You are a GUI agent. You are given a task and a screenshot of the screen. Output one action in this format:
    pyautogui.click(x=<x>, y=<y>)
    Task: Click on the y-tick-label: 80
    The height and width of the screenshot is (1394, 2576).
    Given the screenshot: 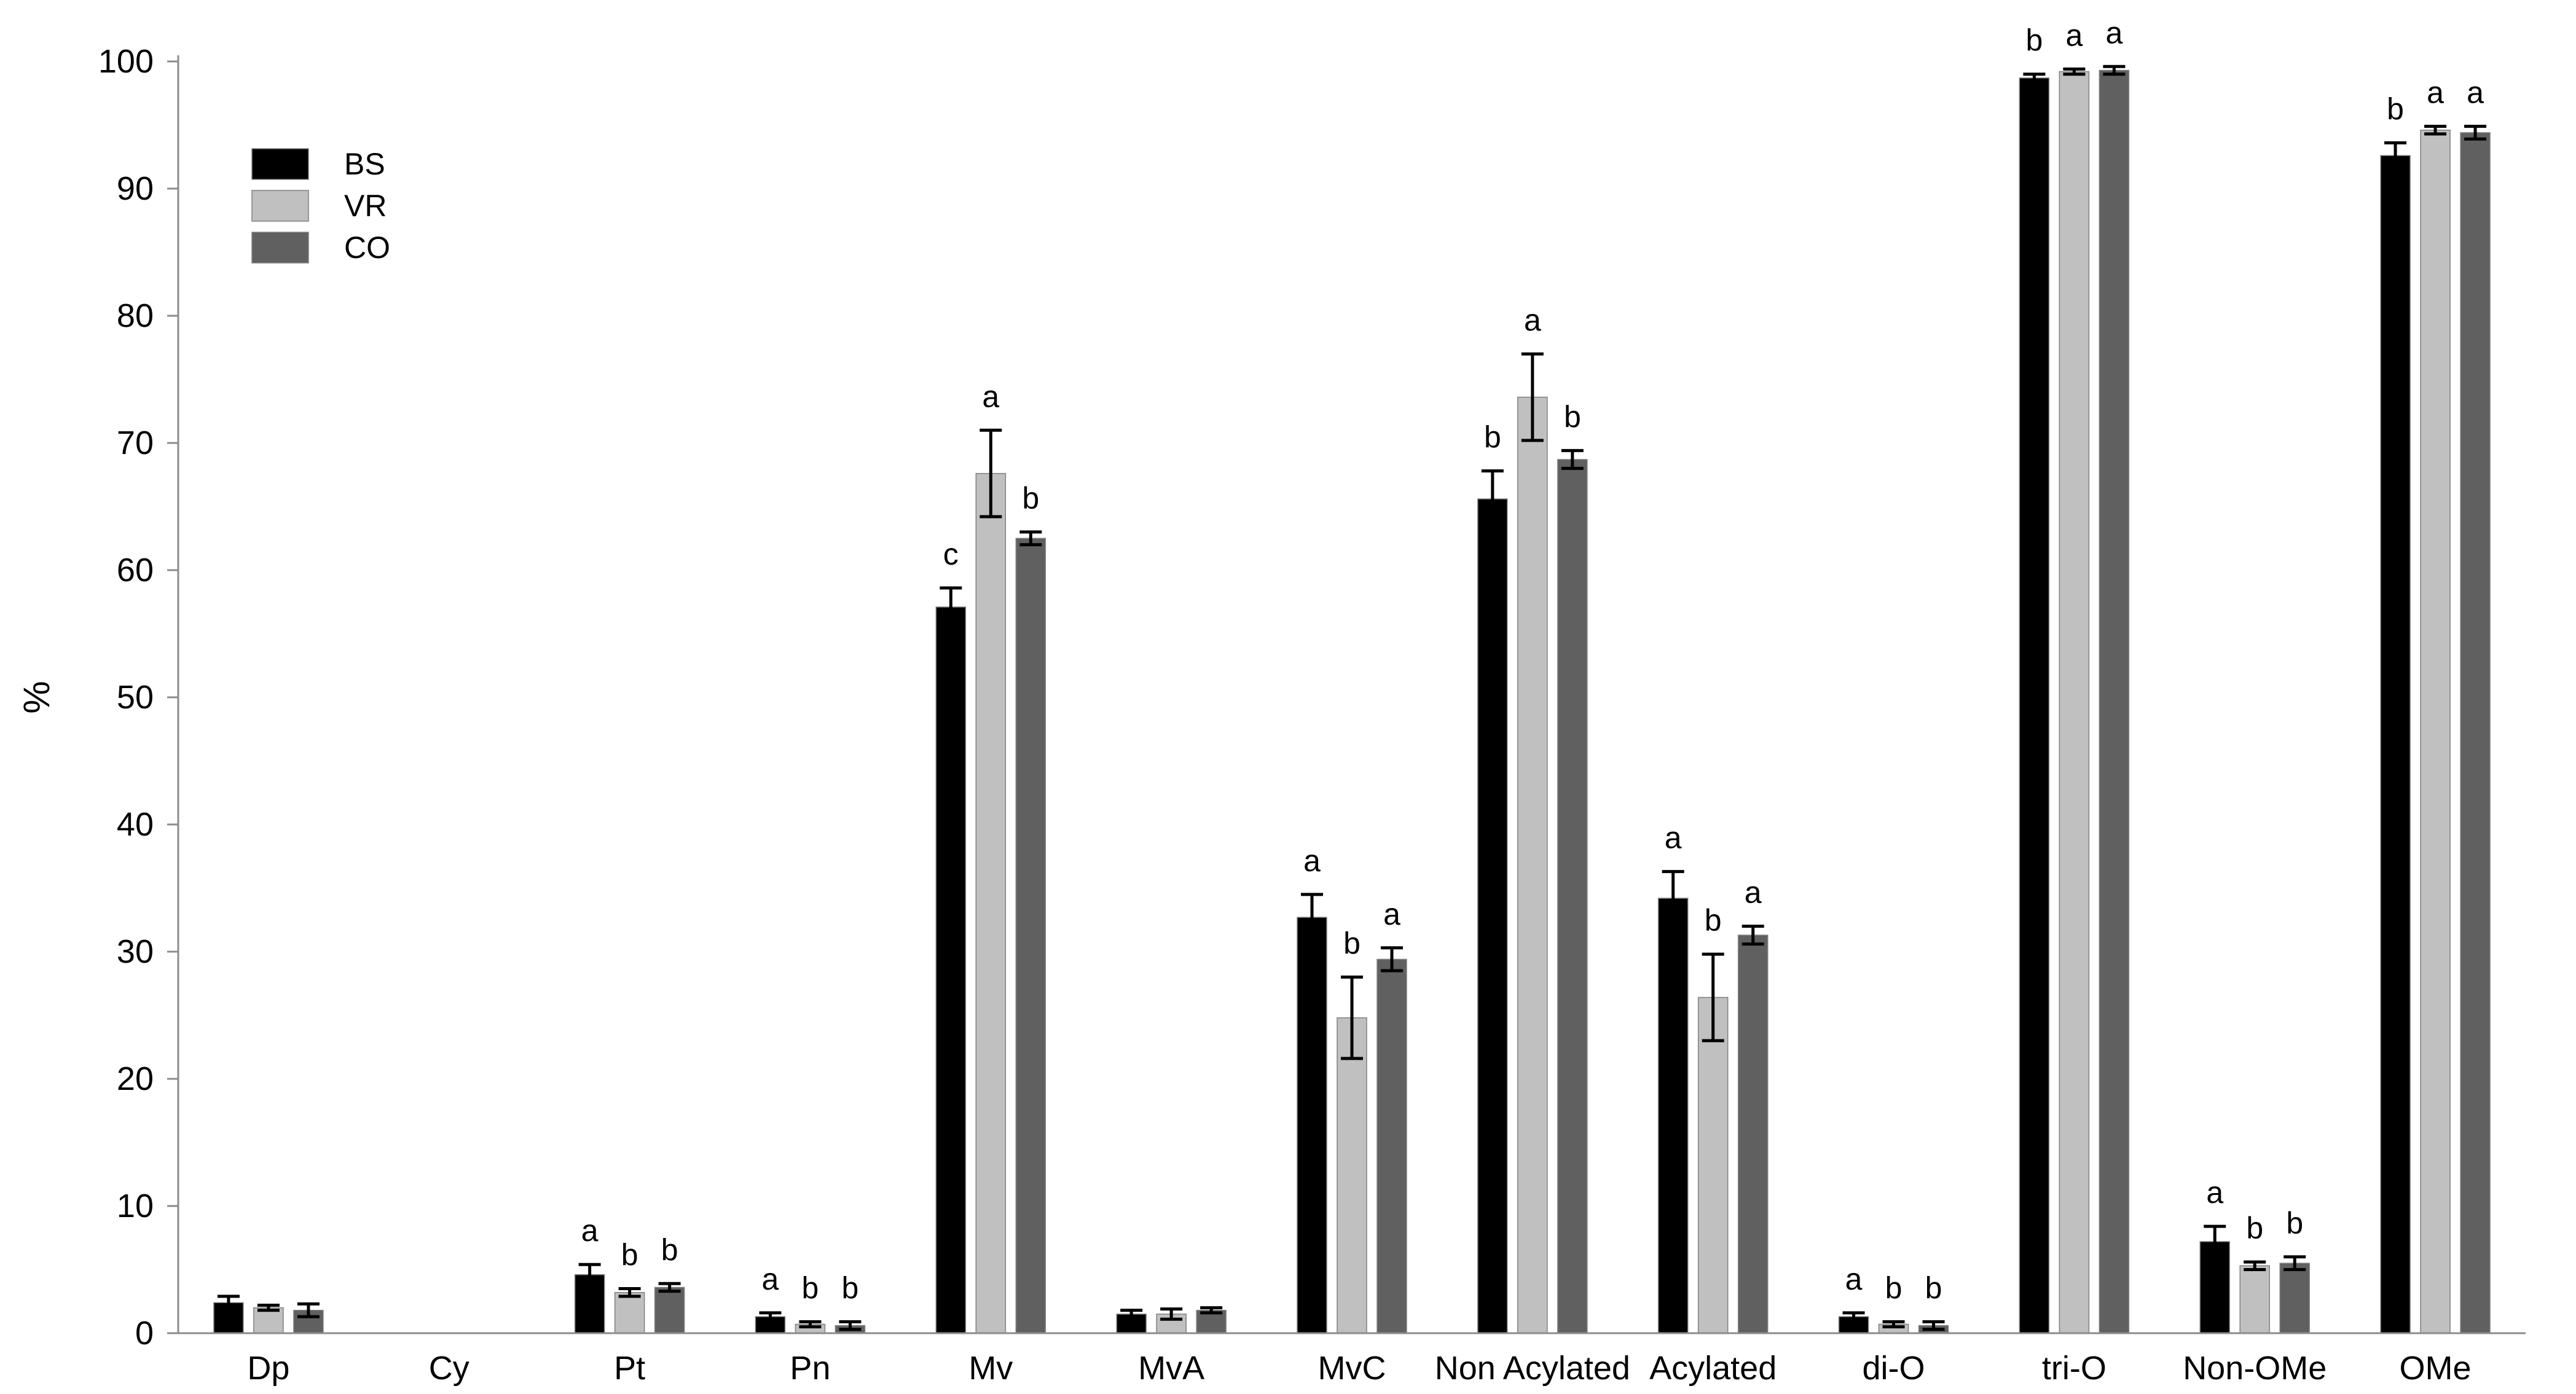 What is the action you would take?
    pyautogui.click(x=135, y=315)
    